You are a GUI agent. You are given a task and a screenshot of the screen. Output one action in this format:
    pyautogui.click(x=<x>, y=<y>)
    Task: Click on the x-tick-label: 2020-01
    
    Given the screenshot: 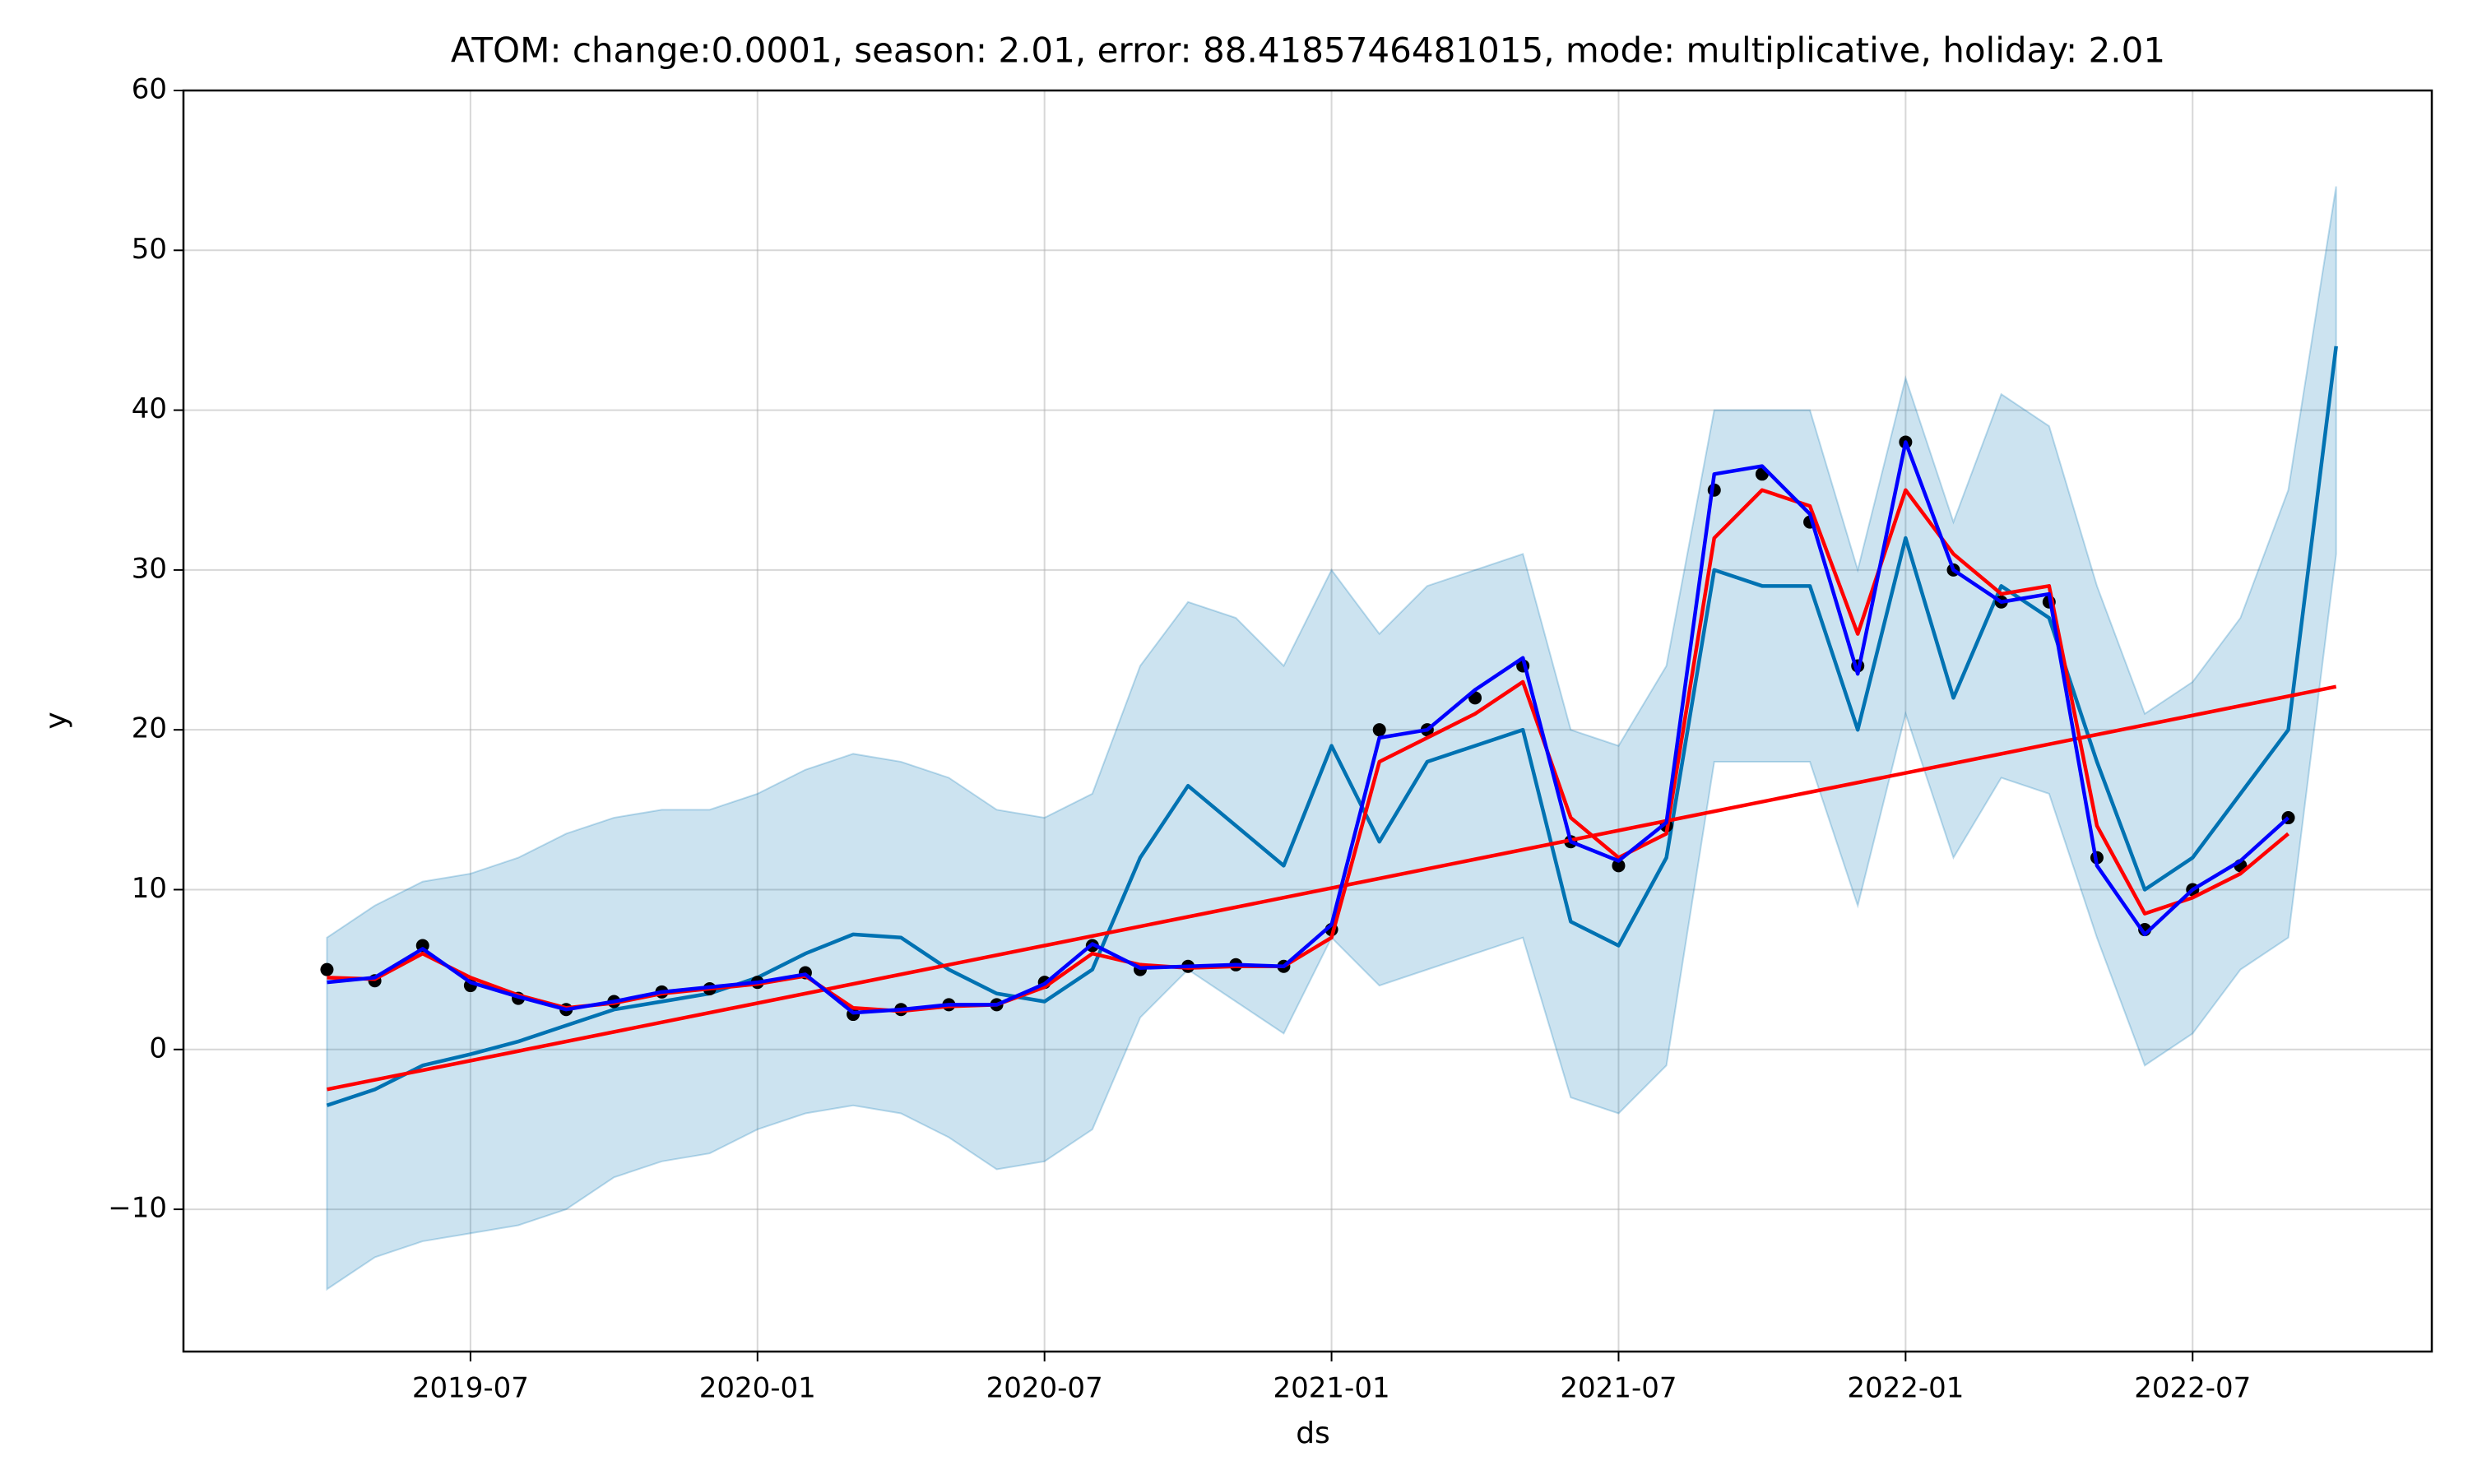 What is the action you would take?
    pyautogui.click(x=757, y=1388)
    